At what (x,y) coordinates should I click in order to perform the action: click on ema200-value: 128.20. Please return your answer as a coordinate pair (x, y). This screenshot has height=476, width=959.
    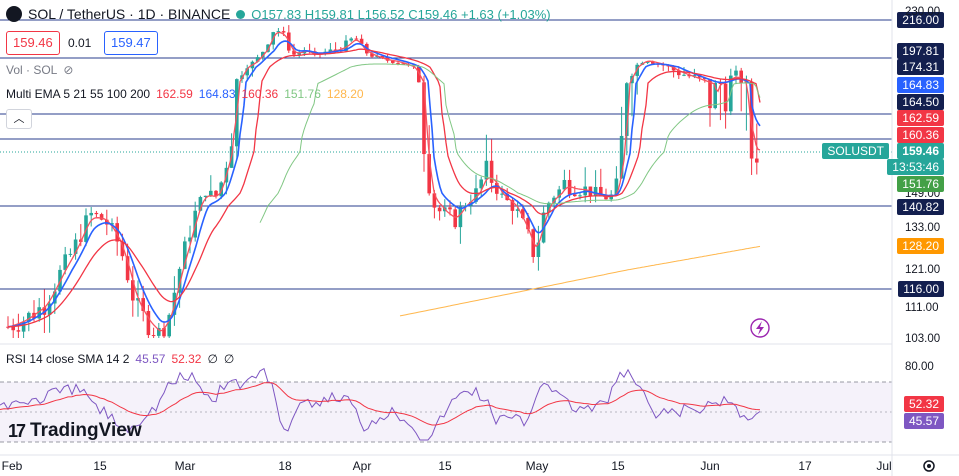
    Looking at the image, I should click on (345, 94).